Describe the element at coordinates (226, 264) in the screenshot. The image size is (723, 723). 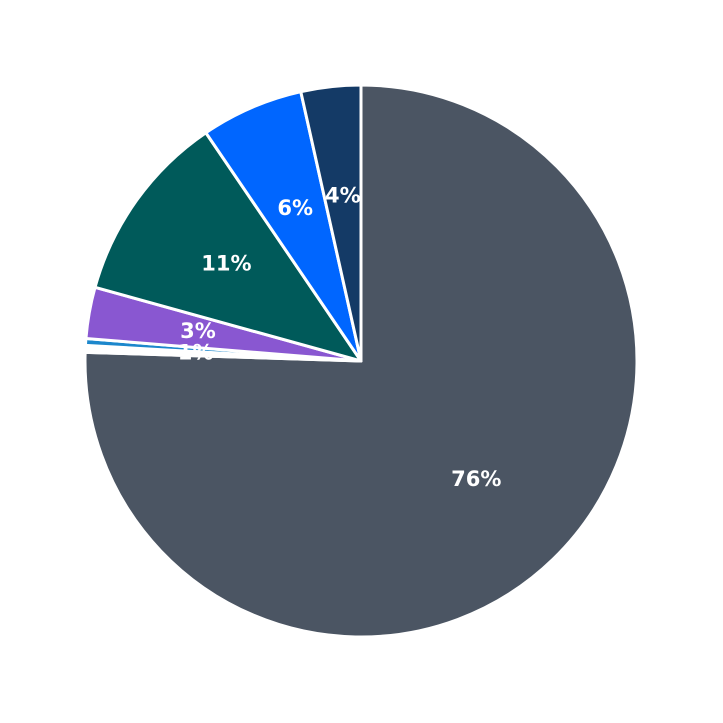
I see `pie-slice-label-4: 11%` at that location.